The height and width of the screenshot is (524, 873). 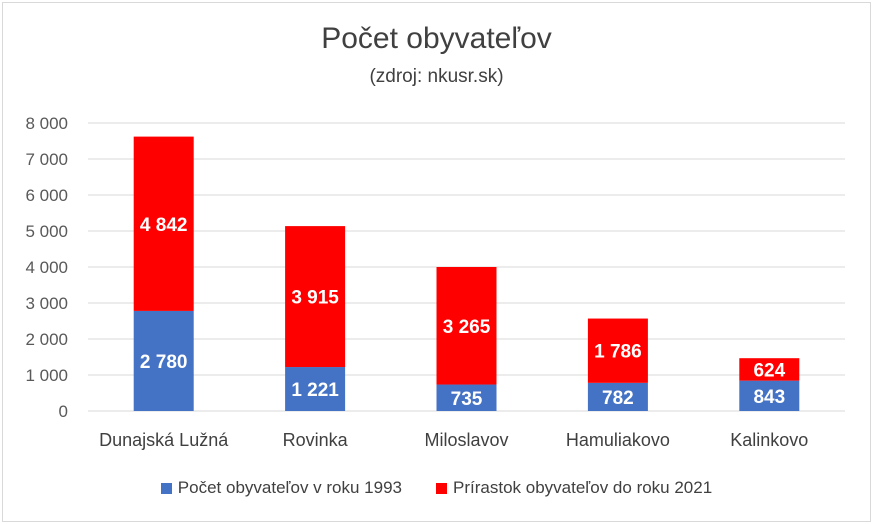 I want to click on data-label: 782, so click(x=618, y=398).